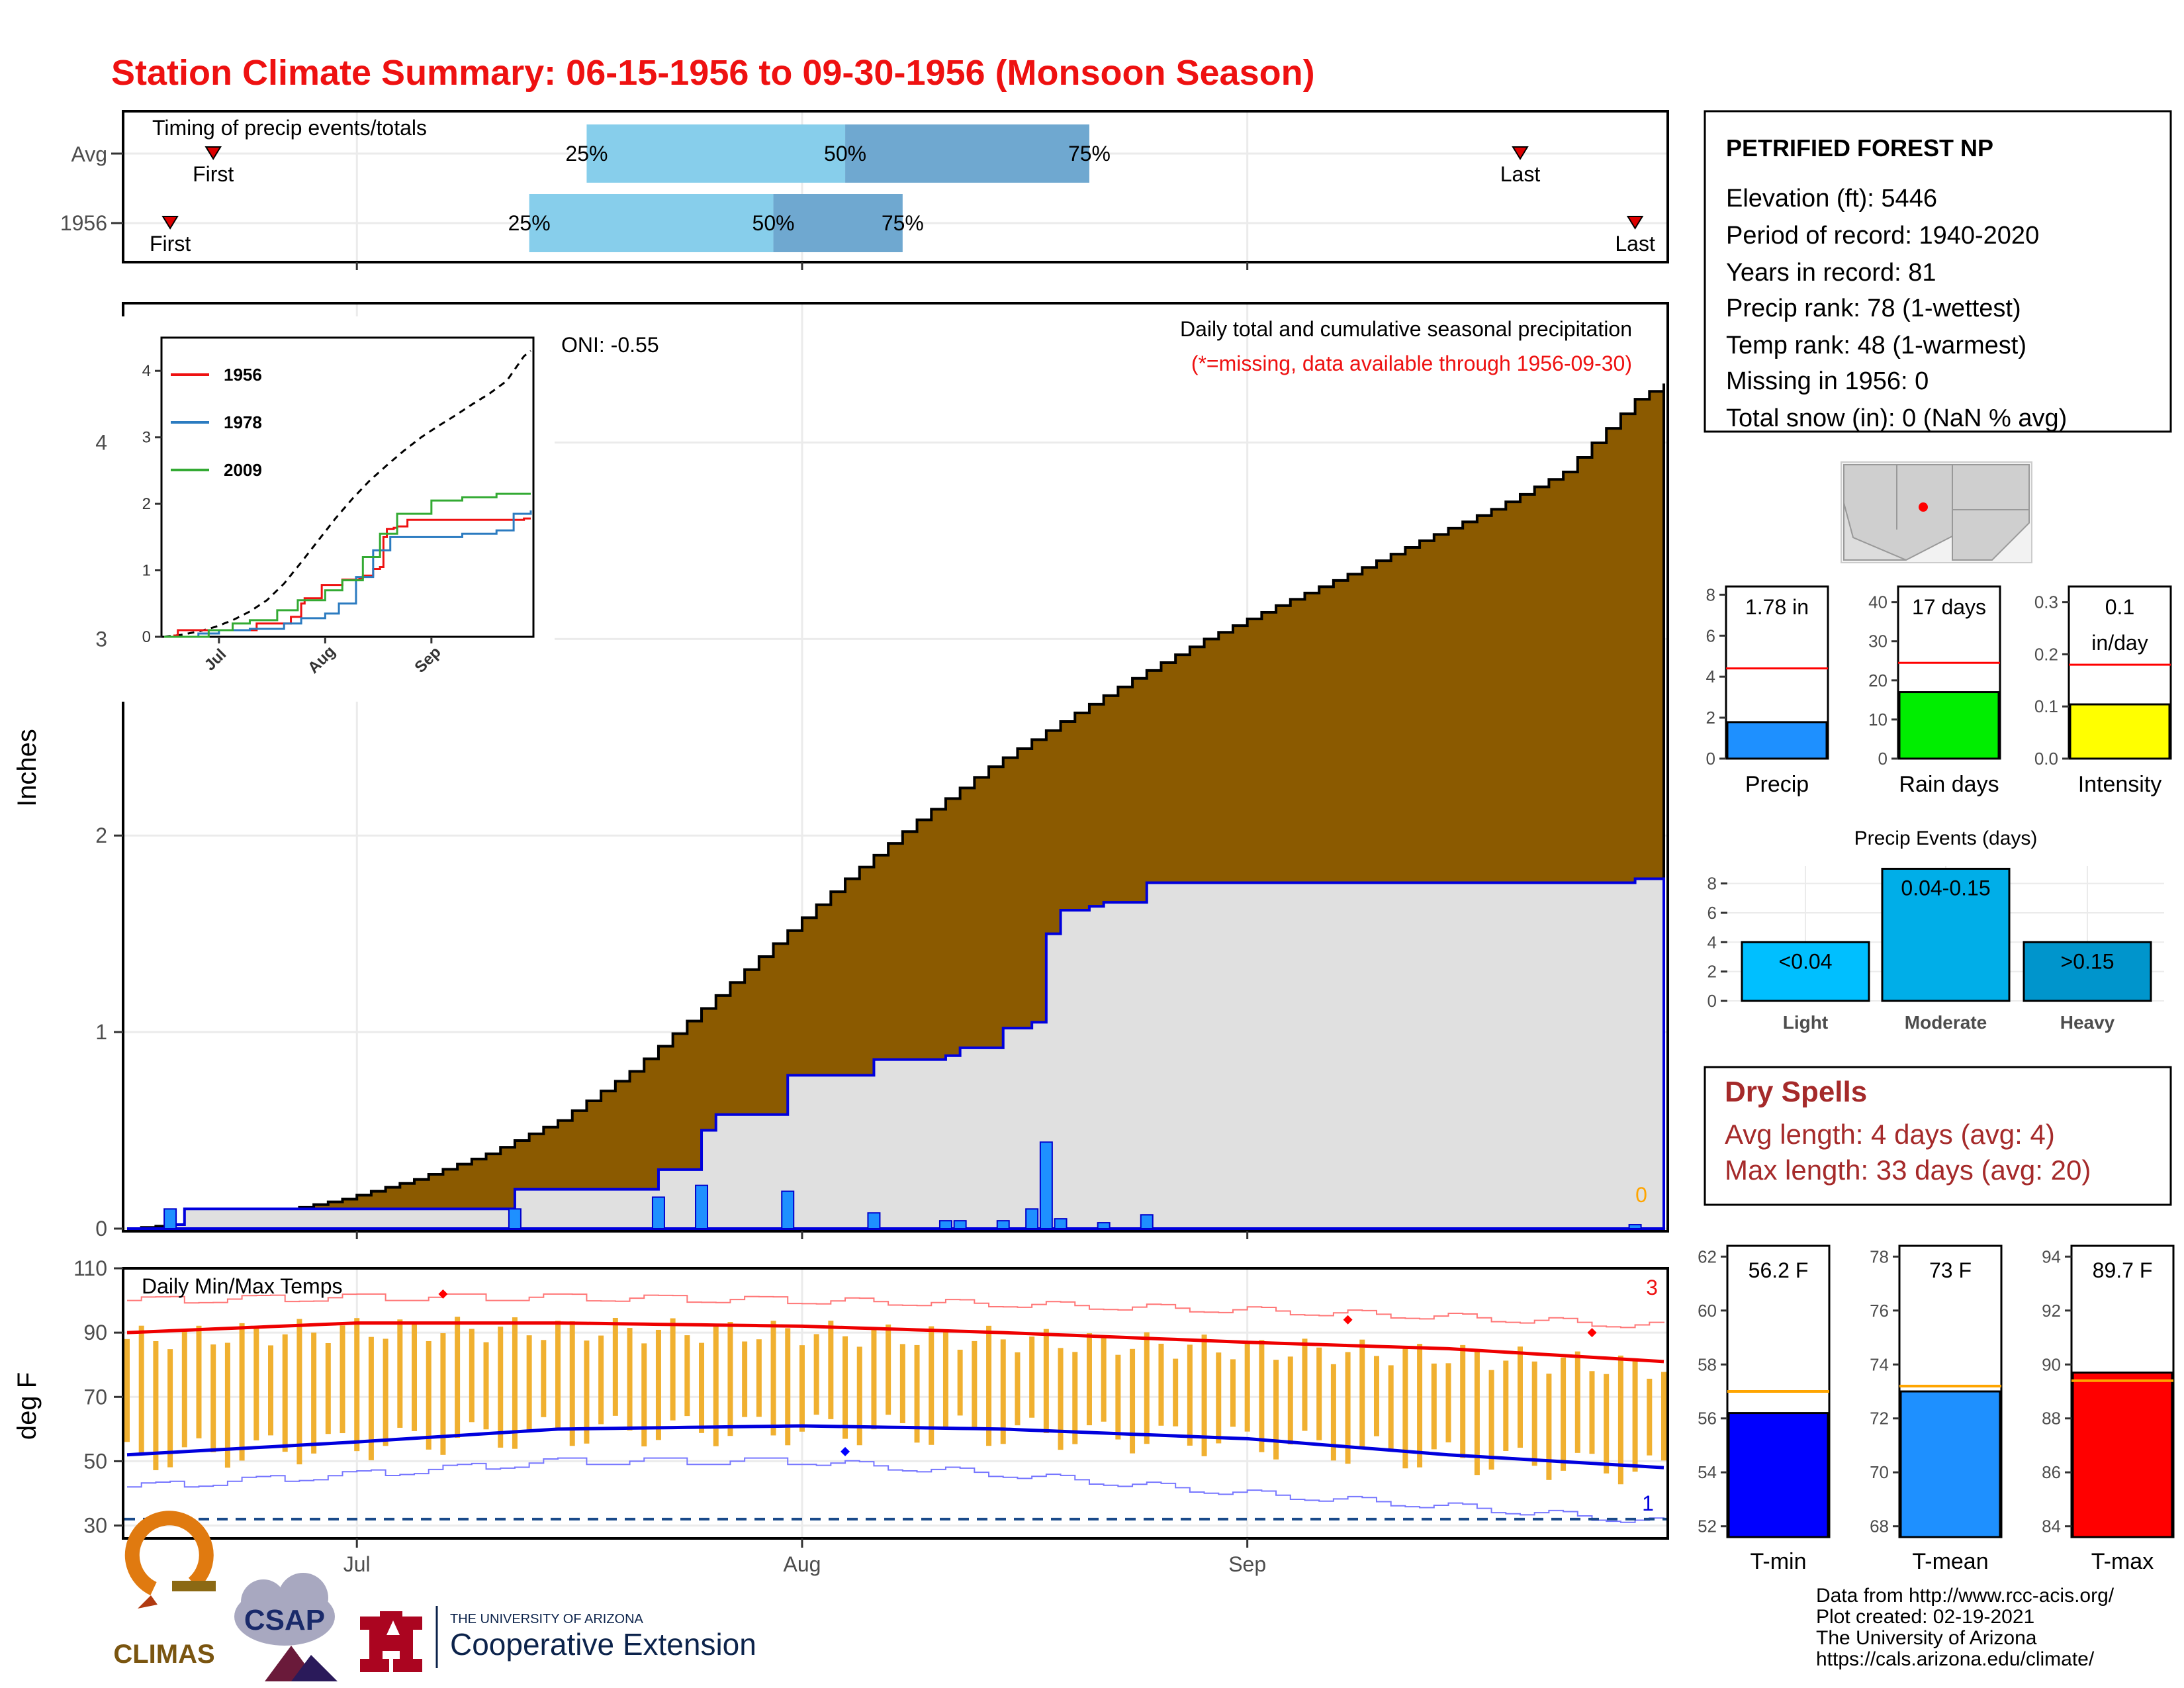  I want to click on date-x-tick: Aug, so click(802, 1564).